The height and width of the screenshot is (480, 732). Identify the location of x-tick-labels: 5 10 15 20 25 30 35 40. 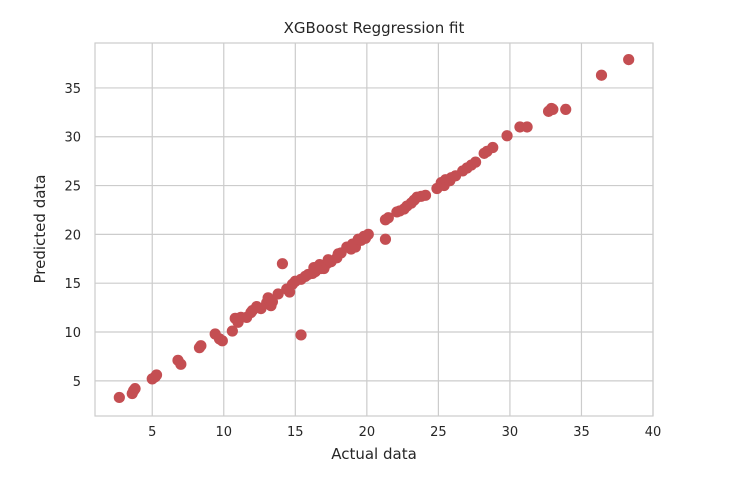
(404, 432).